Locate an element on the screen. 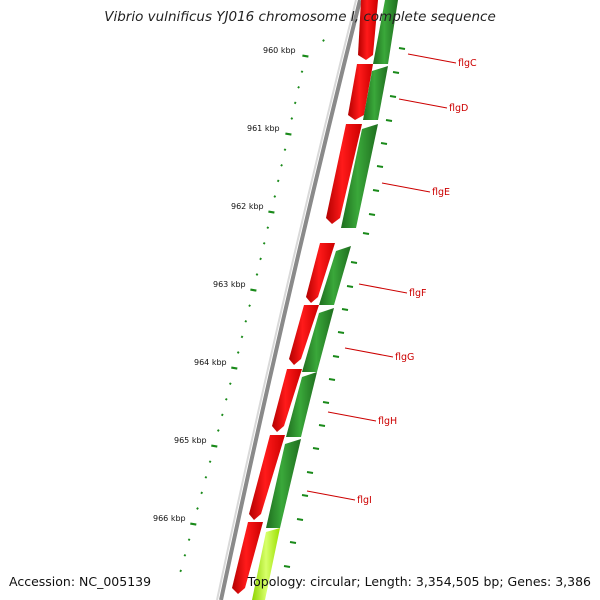 The height and width of the screenshot is (600, 600). label-line-flgG is located at coordinates (369, 352).